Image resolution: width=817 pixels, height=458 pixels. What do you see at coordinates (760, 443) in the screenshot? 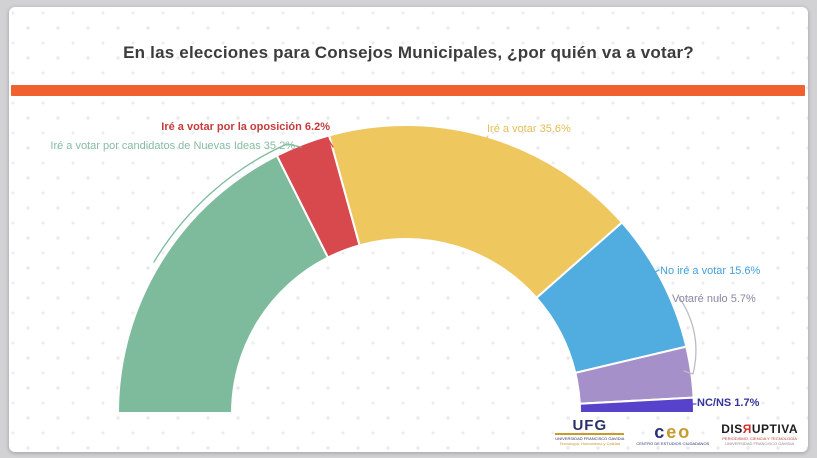
I see `disruptiva-logo-subtext2: UNIVERSIDAD FRANCISCO GAVIDIA` at bounding box center [760, 443].